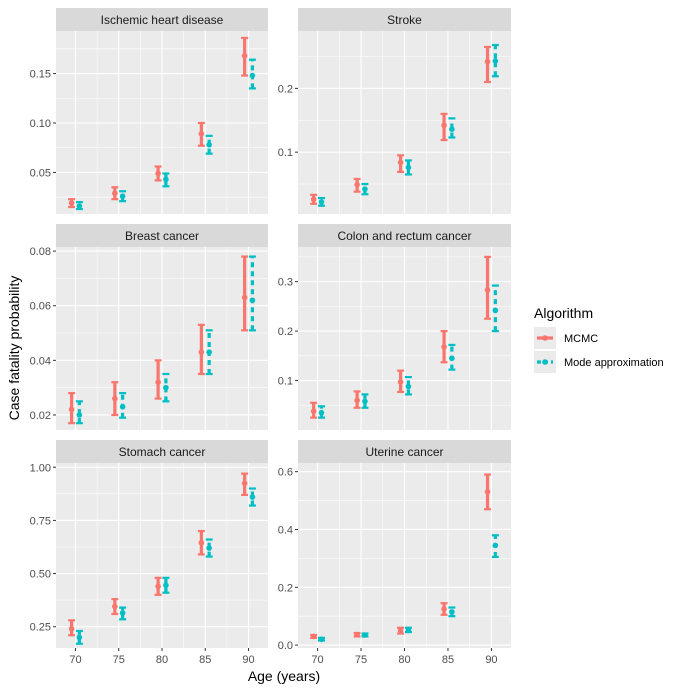 This screenshot has height=692, width=692. What do you see at coordinates (40, 416) in the screenshot?
I see `y-tick-label: 0.02` at bounding box center [40, 416].